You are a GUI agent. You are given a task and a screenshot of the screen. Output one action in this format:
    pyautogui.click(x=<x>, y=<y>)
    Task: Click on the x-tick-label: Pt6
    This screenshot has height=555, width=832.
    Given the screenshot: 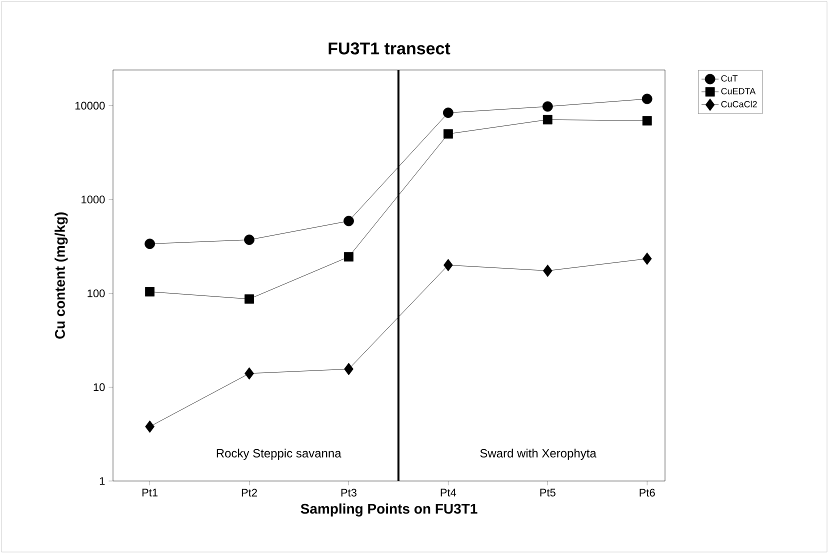 What is the action you would take?
    pyautogui.click(x=647, y=492)
    